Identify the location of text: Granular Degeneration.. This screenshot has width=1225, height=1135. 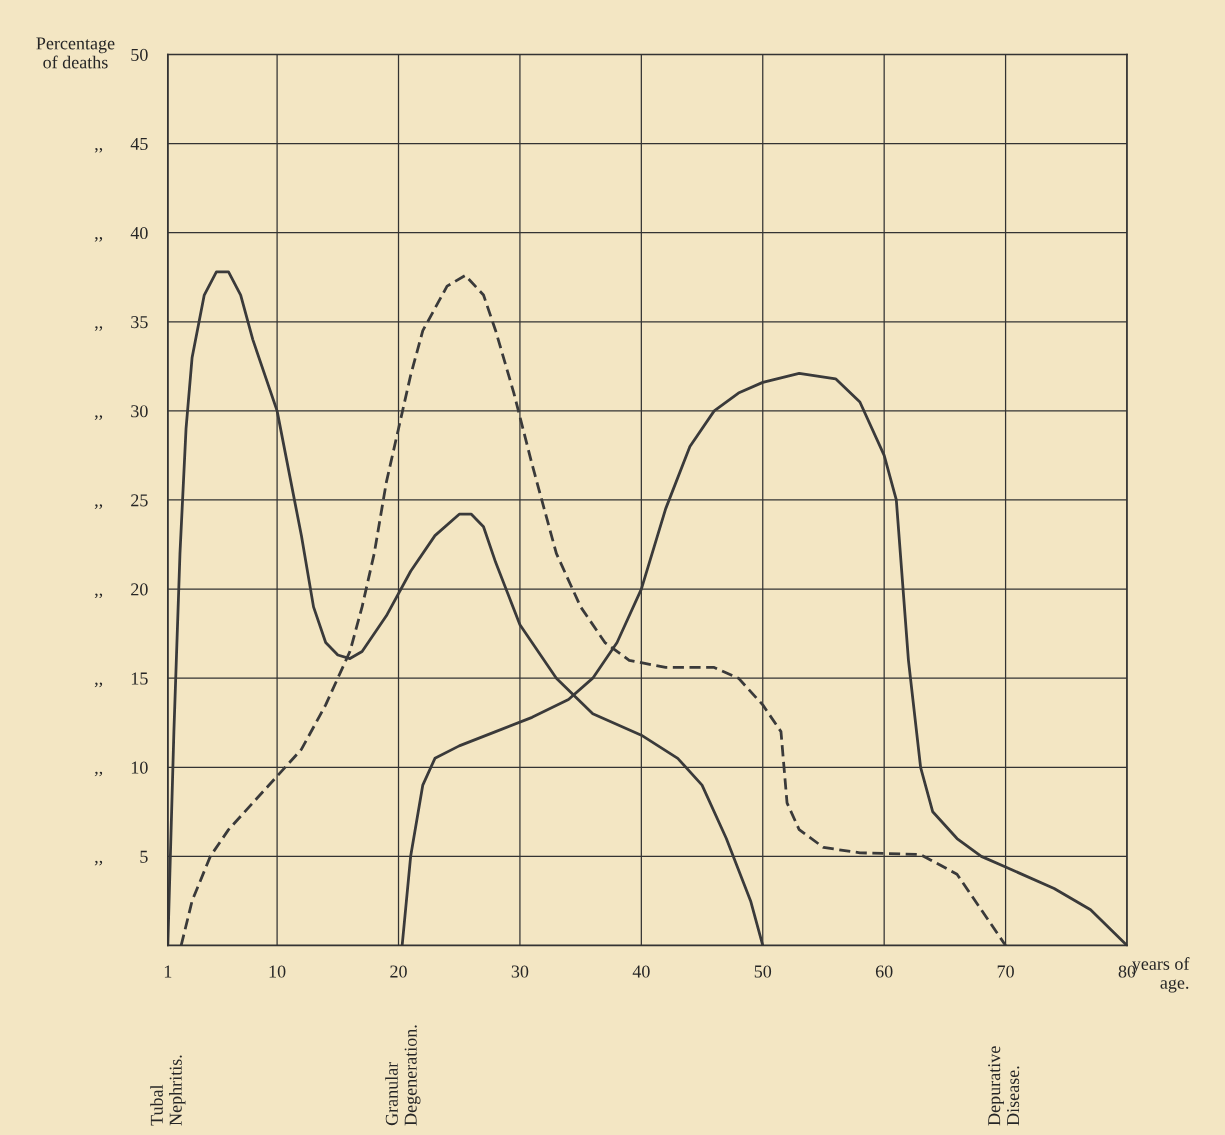
(403, 1075).